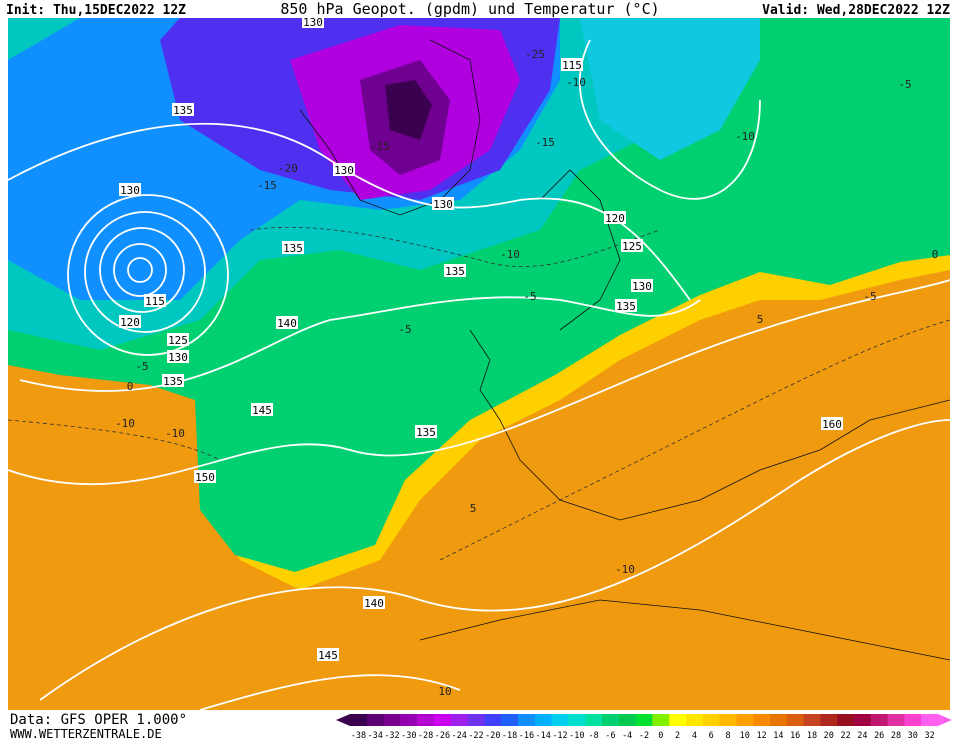  What do you see at coordinates (543, 736) in the screenshot?
I see `color-bar-label: -14` at bounding box center [543, 736].